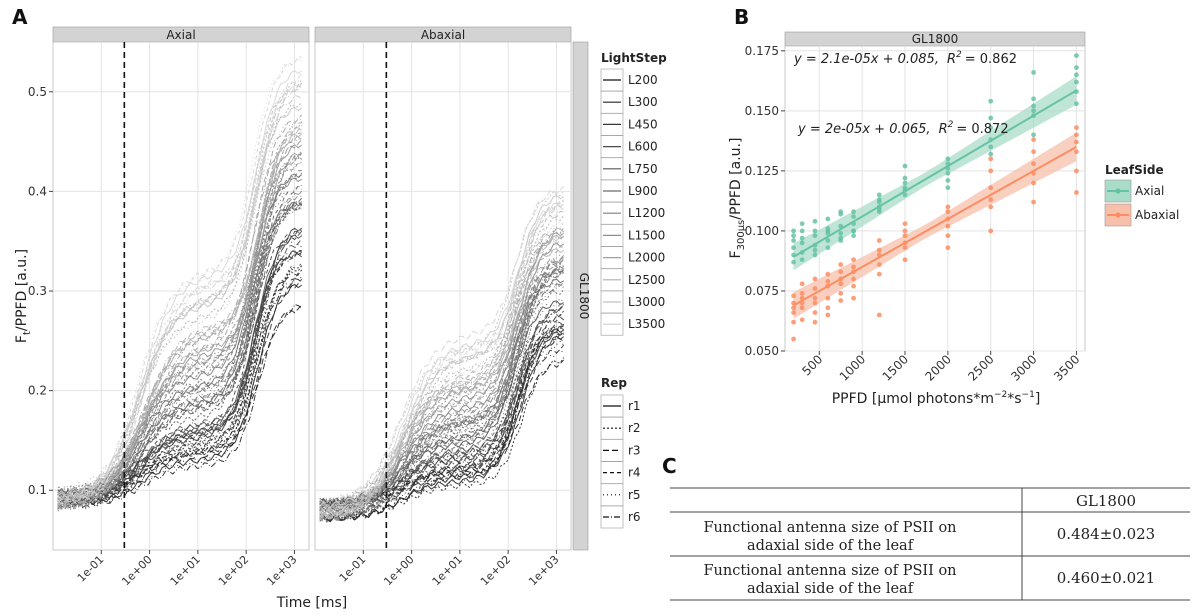  I want to click on curve-L300-r1, so click(441, 428).